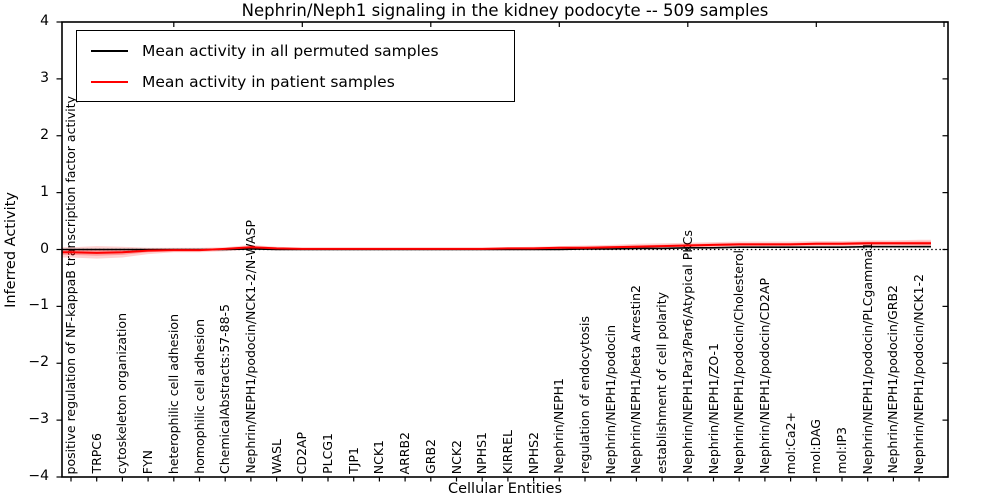  Describe the element at coordinates (44, 134) in the screenshot. I see `y-tick-label: 2` at that location.